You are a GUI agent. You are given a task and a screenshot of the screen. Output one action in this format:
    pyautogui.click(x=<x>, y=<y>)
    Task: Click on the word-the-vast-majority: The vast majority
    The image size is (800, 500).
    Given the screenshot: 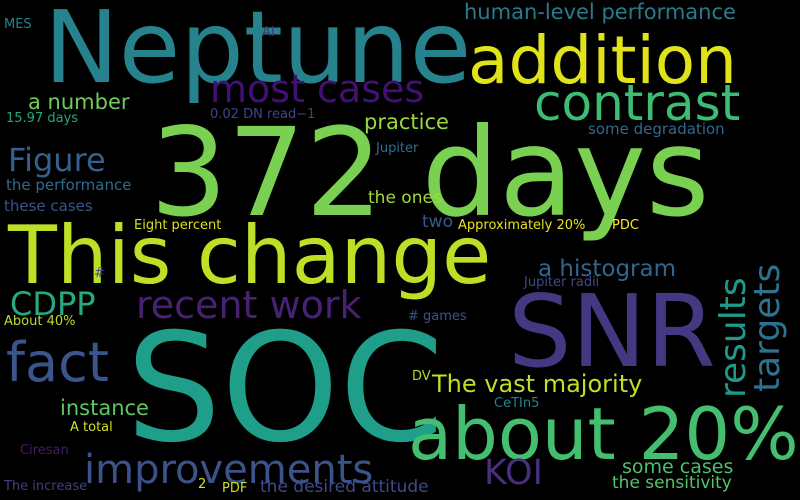 What is the action you would take?
    pyautogui.click(x=537, y=384)
    